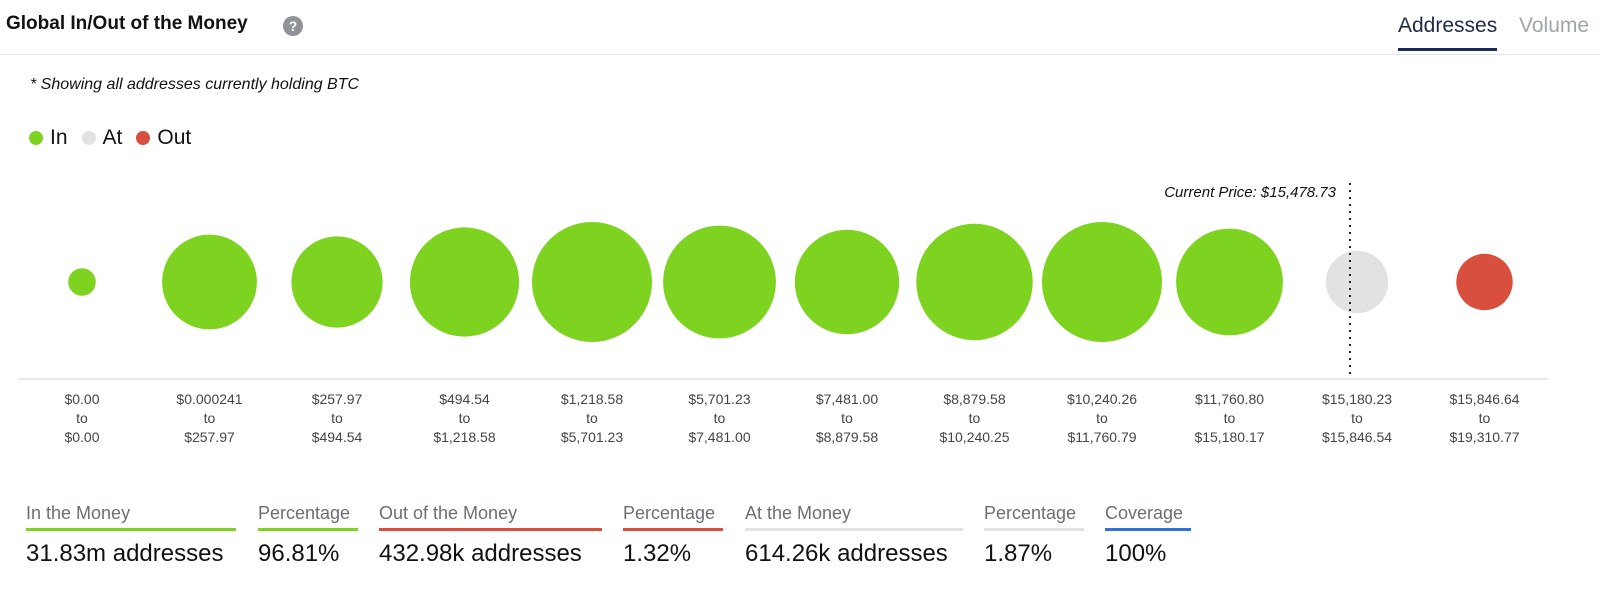  What do you see at coordinates (48, 138) in the screenshot?
I see `legend-item-in: In` at bounding box center [48, 138].